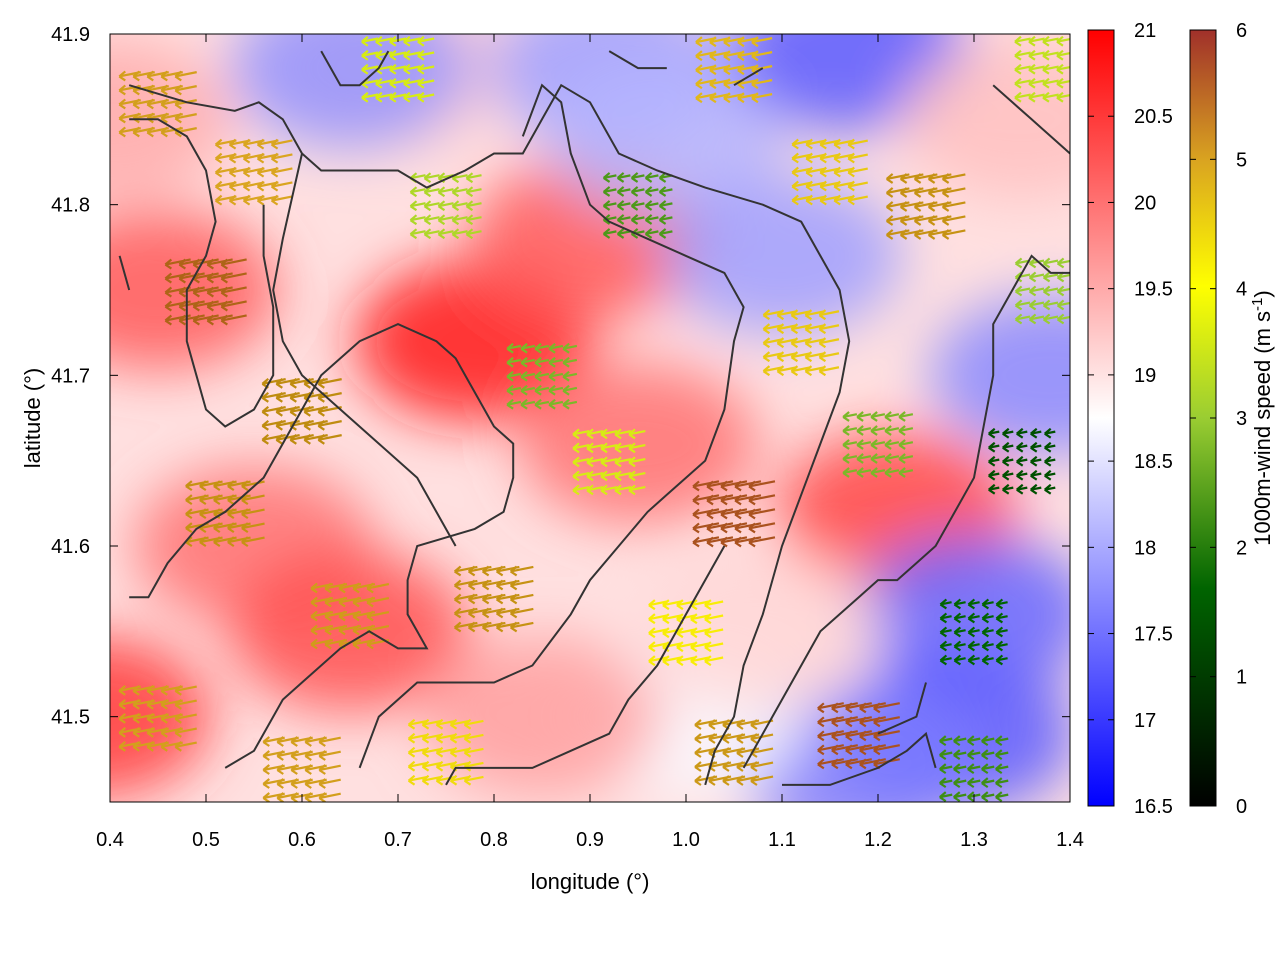 The height and width of the screenshot is (960, 1280). I want to click on colorbar-tick-label: 6, so click(1241, 31).